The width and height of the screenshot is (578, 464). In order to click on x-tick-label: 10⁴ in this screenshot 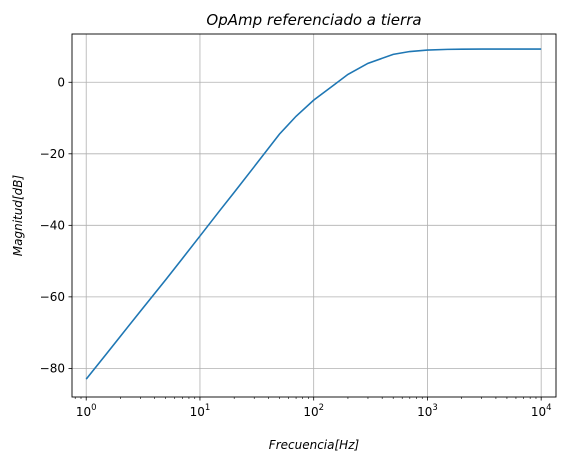, I will do `click(541, 411)`.